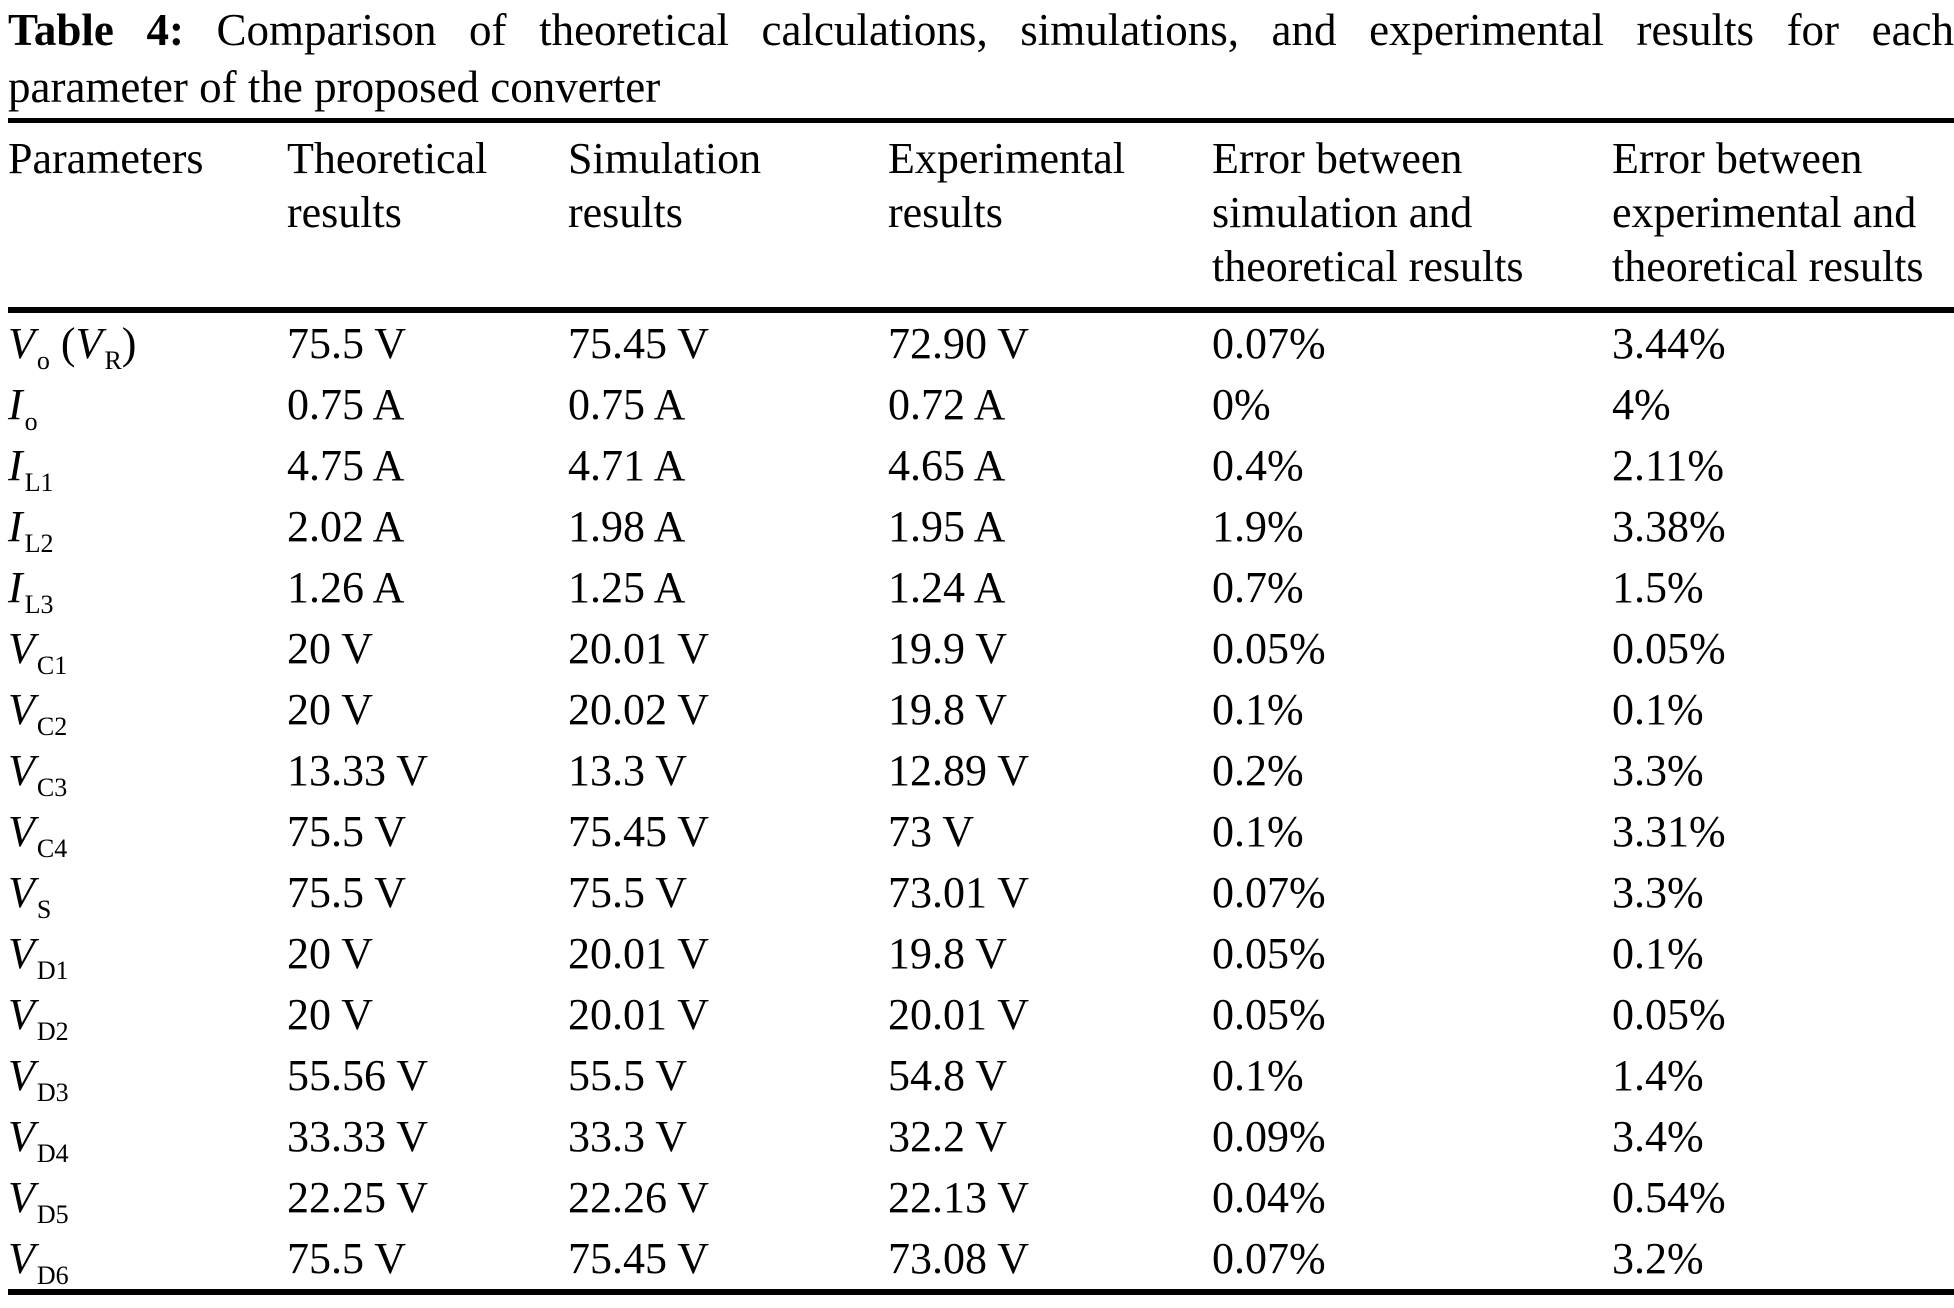 This screenshot has width=1954, height=1308. Describe the element at coordinates (638, 1014) in the screenshot. I see `simulation-cell: 20.01 V` at that location.